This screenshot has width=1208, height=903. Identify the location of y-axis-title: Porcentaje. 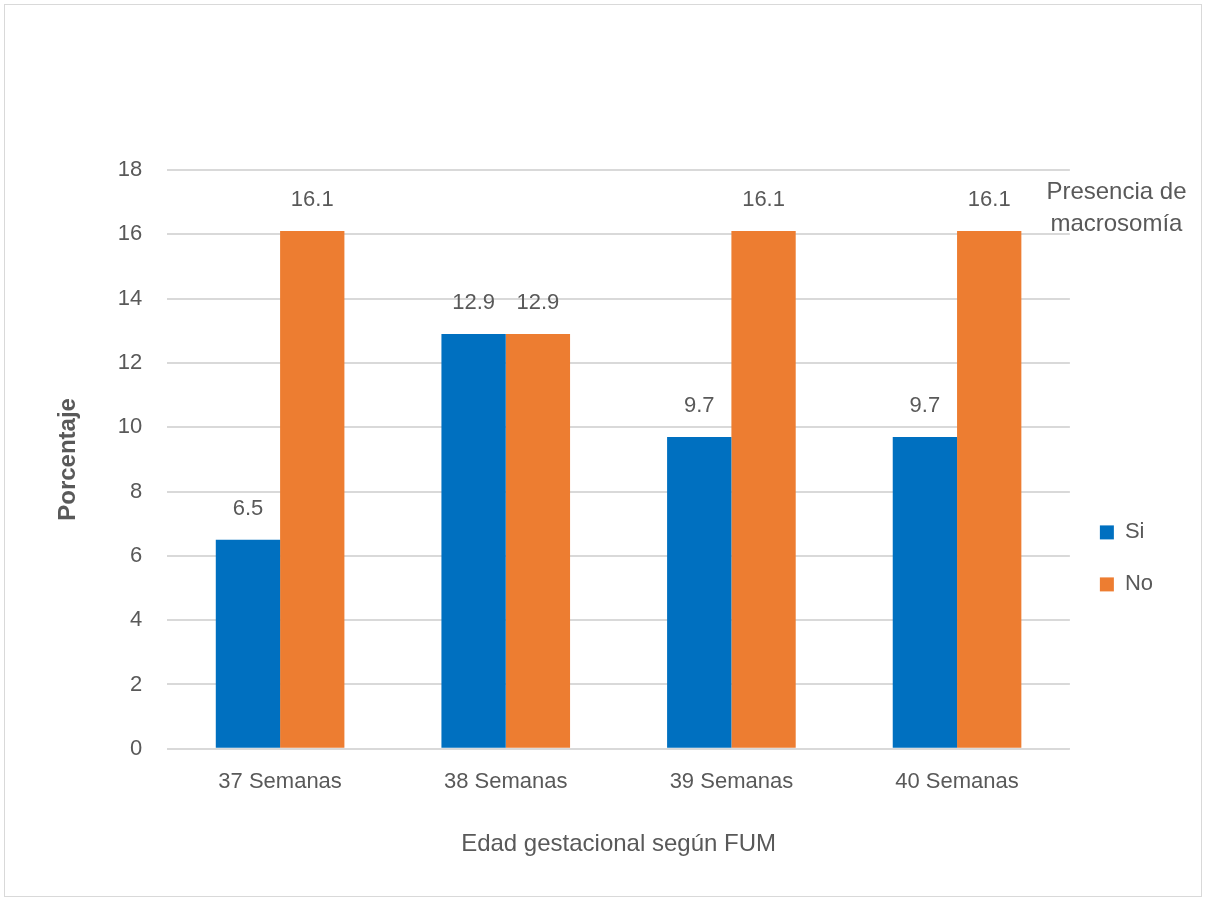
(67, 459).